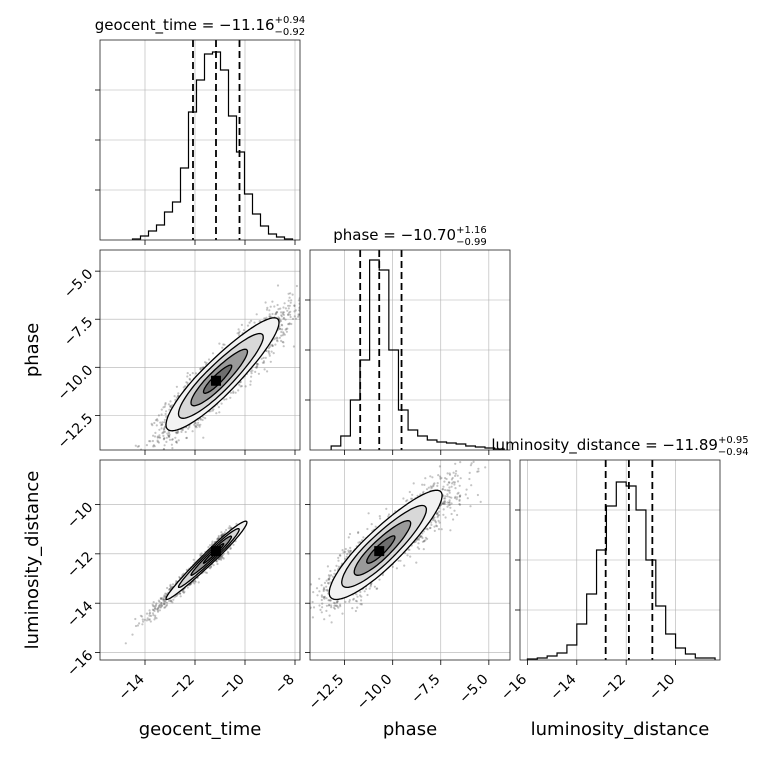 Image resolution: width=760 pixels, height=760 pixels. What do you see at coordinates (620, 560) in the screenshot?
I see `hist-luminosity-distance-panel` at bounding box center [620, 560].